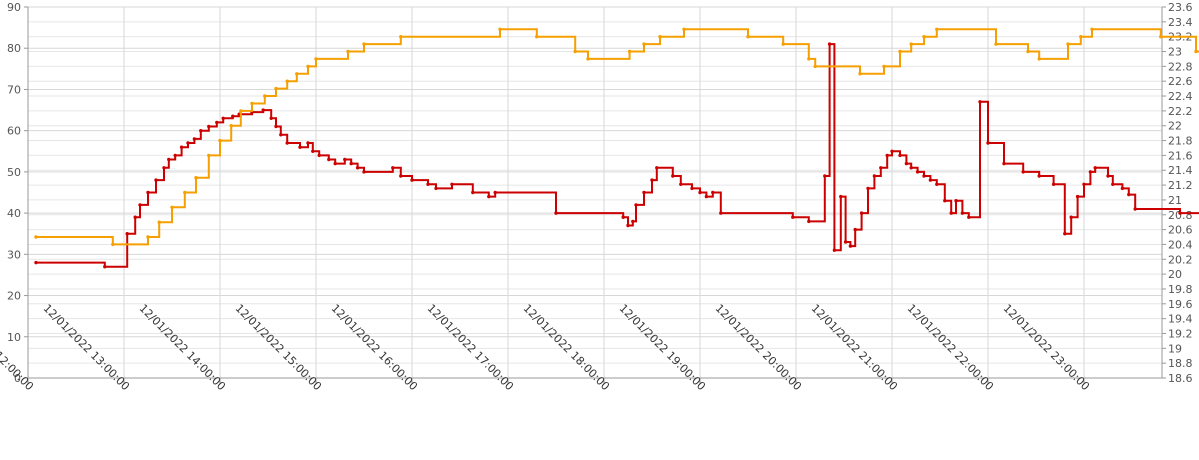  Describe the element at coordinates (14, 254) in the screenshot. I see `y-left-tick-label: 30` at that location.